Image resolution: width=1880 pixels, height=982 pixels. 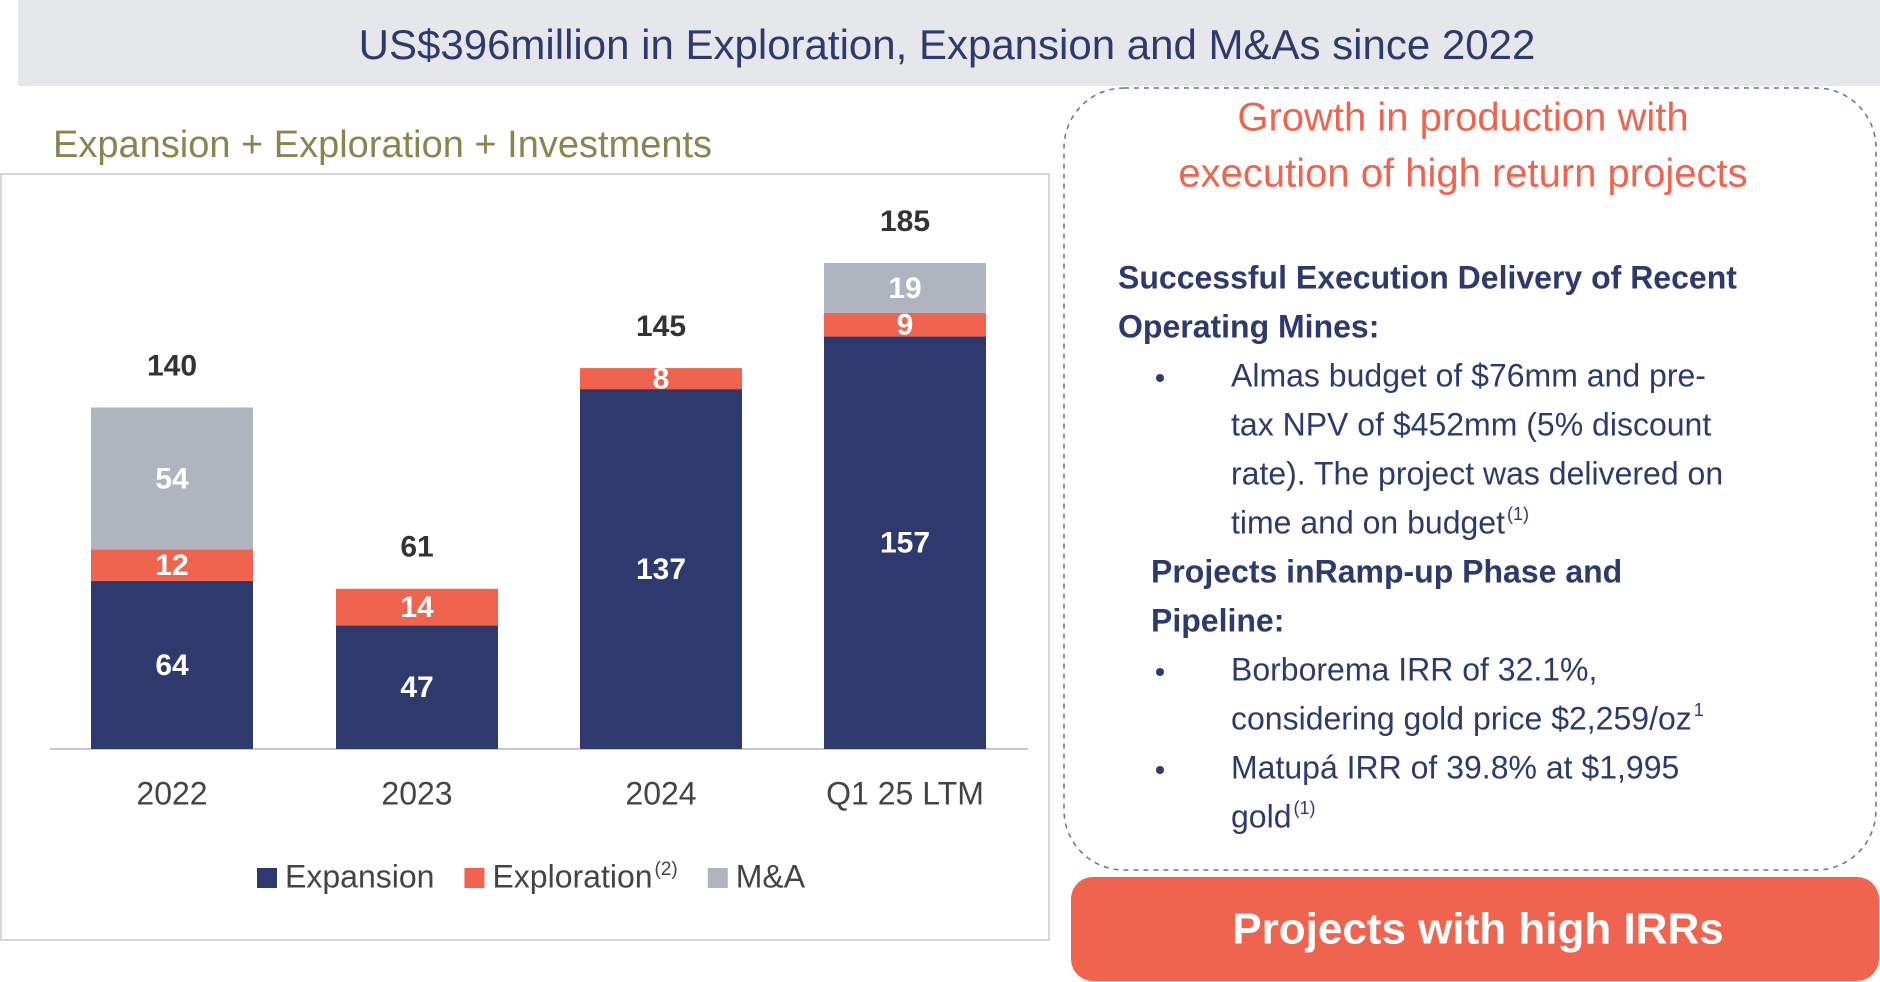 I want to click on panel-heading: execution of high return projects, so click(x=1462, y=174).